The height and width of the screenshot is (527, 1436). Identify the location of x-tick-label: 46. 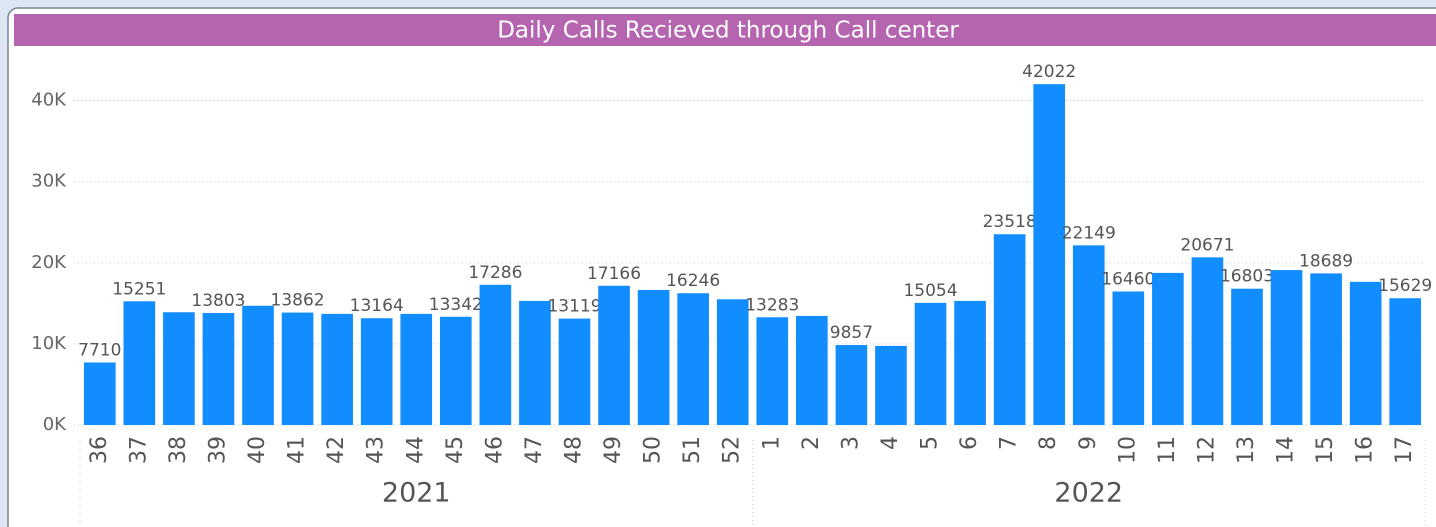
(494, 450).